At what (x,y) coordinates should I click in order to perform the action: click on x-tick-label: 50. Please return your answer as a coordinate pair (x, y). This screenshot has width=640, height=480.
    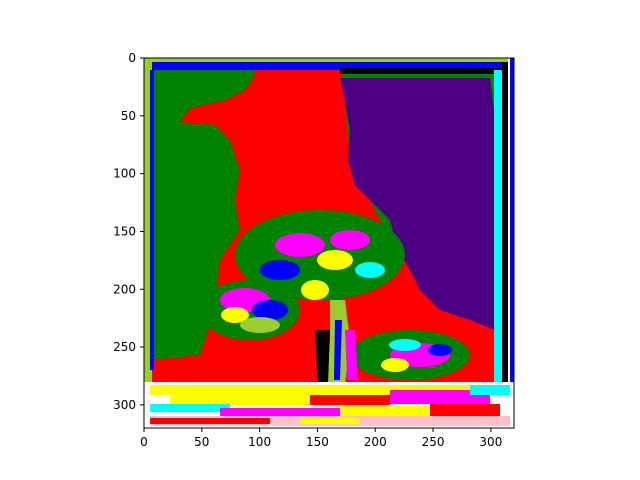
    Looking at the image, I should click on (201, 442).